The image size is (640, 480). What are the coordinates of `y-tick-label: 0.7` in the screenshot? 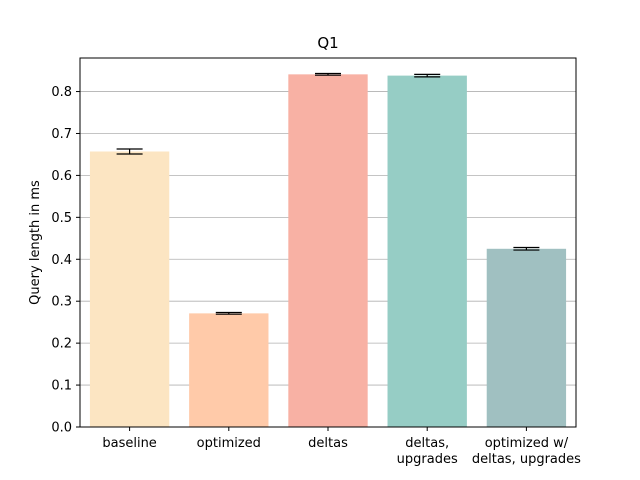 It's located at (61, 134).